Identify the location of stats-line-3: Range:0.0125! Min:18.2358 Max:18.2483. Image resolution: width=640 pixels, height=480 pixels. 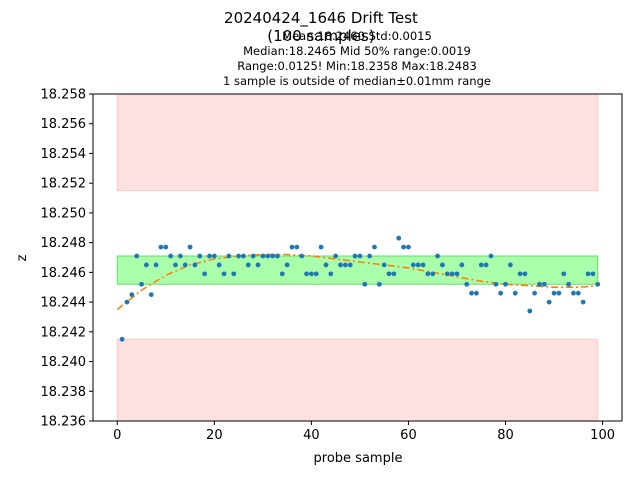
(357, 66).